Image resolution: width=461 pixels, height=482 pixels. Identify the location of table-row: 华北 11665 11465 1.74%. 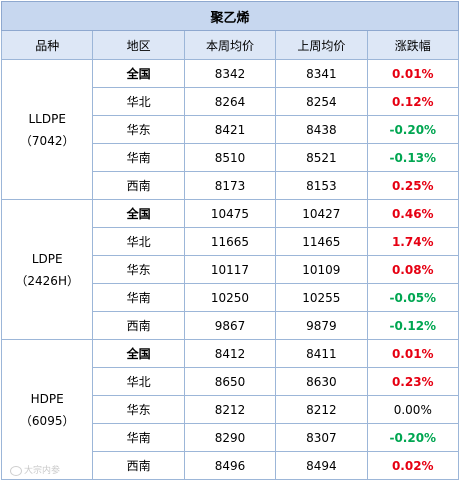
(231, 241).